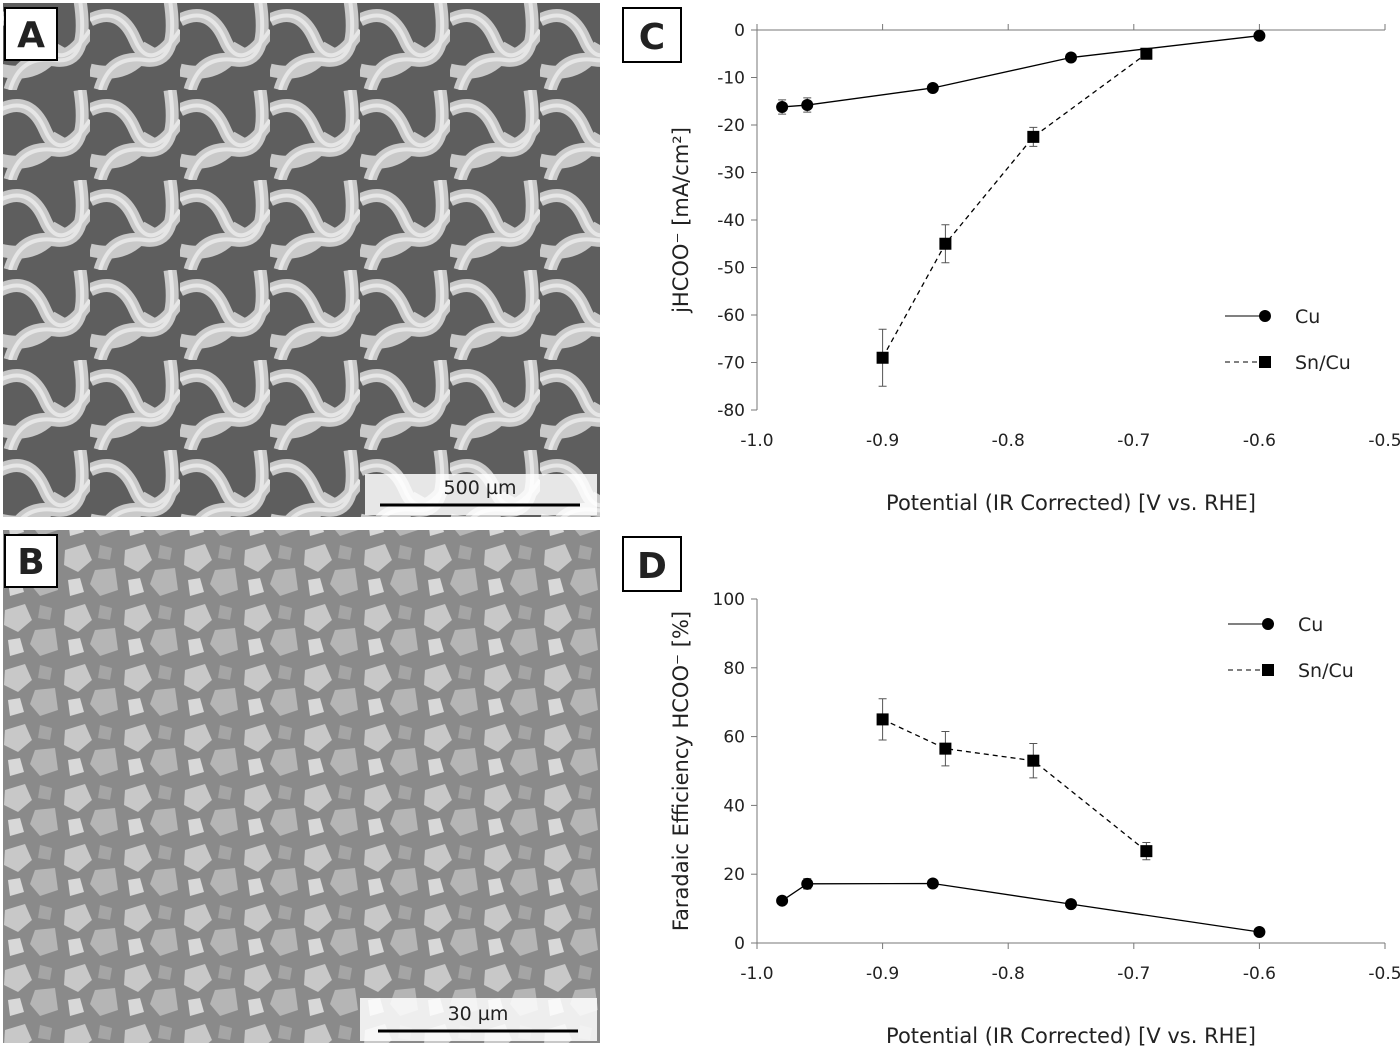 Image resolution: width=1400 pixels, height=1054 pixels. Describe the element at coordinates (731, 269) in the screenshot. I see `y-tick-label: -50` at that location.